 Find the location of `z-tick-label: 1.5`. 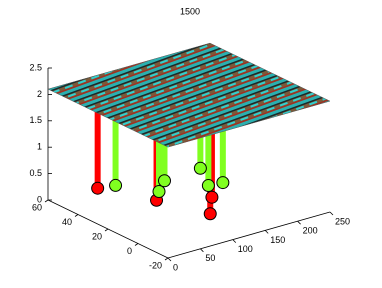

z-tick-label: 1.5 is located at coordinates (35, 120).